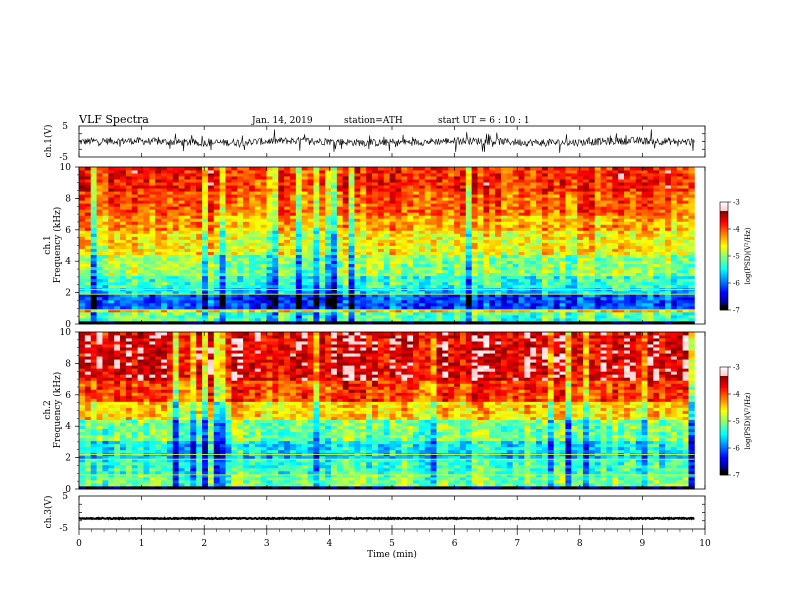 Image resolution: width=792 pixels, height=612 pixels. What do you see at coordinates (597, 265) in the screenshot?
I see `ch1-spectrogram-cell-2083` at bounding box center [597, 265].